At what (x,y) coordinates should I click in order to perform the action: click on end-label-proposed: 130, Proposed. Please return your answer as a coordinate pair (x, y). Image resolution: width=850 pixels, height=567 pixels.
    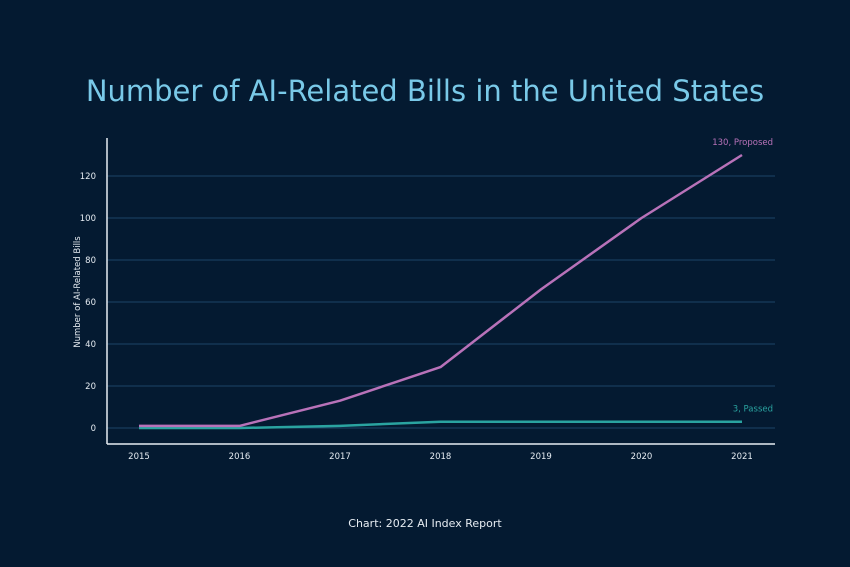
    Looking at the image, I should click on (742, 143).